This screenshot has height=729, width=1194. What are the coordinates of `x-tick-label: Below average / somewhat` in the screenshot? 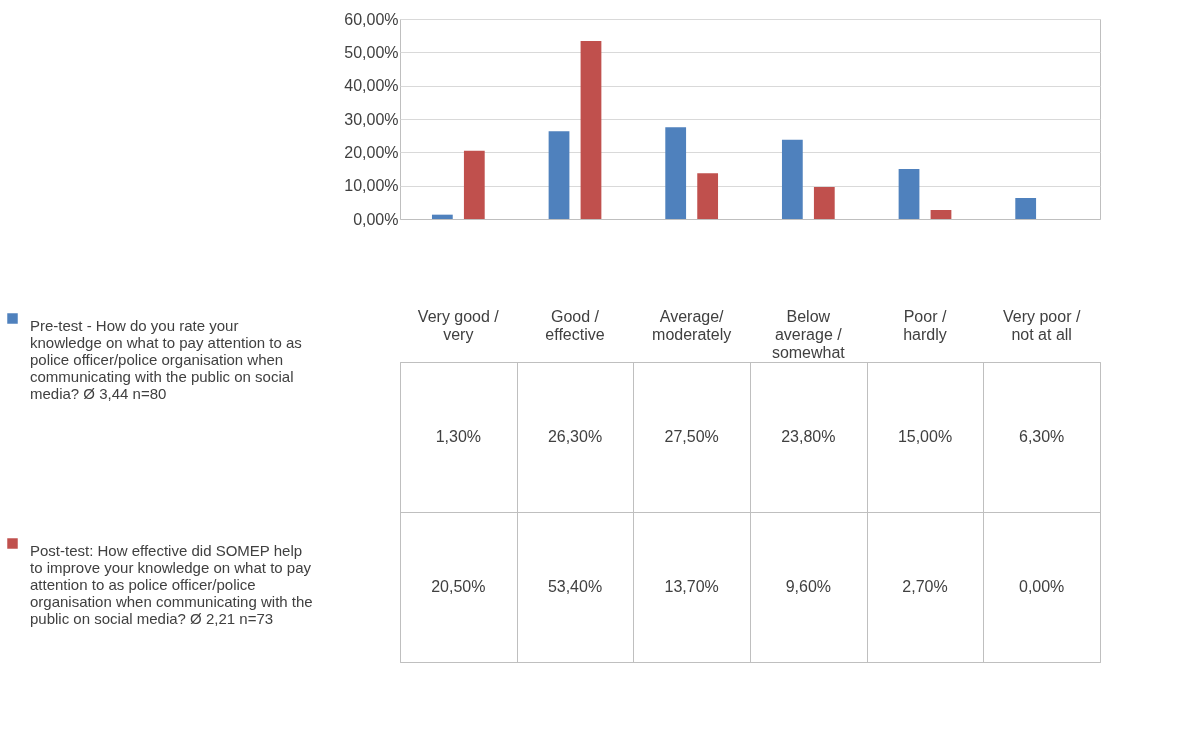 It's located at (808, 334).